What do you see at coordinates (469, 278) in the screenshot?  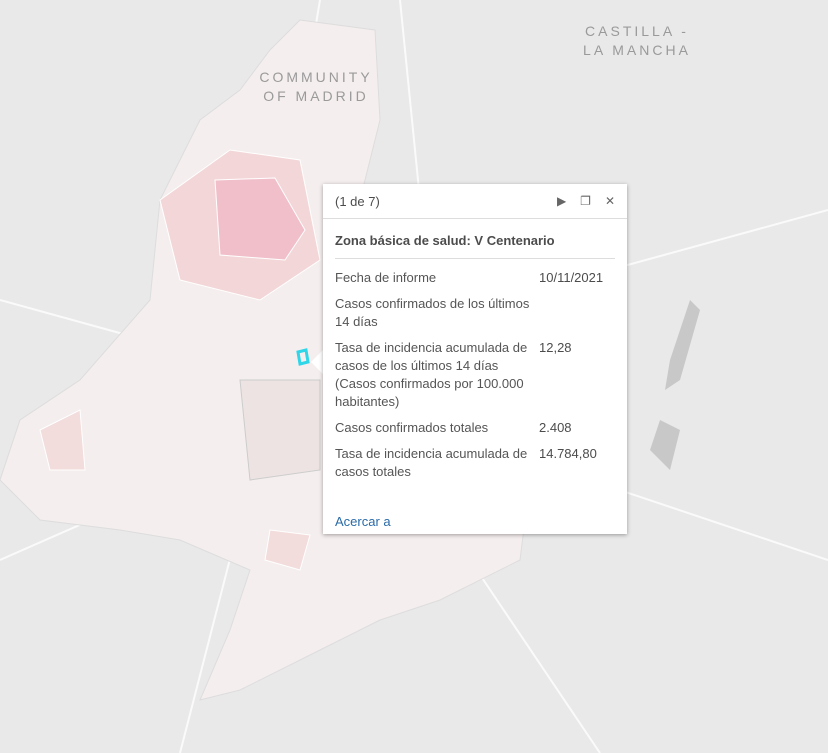 I see `attribute-row: Fecha de informe 10/11/2021` at bounding box center [469, 278].